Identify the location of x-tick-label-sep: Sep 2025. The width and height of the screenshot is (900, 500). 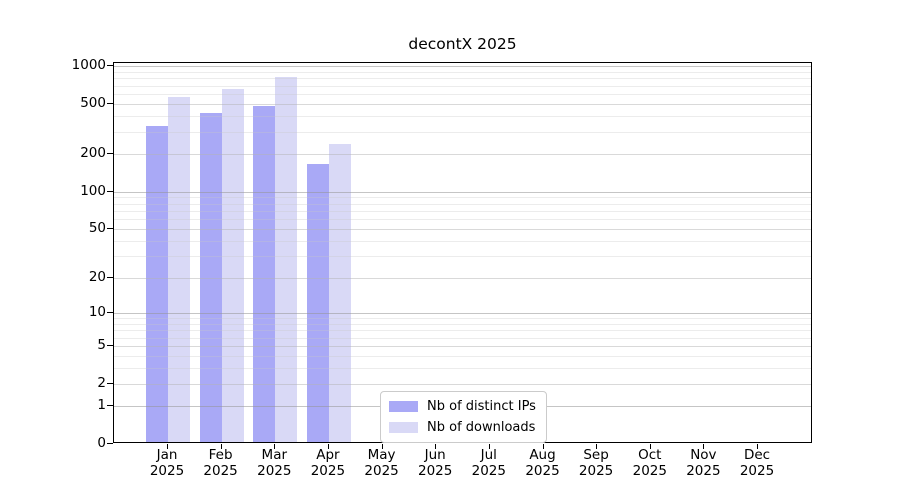
(596, 463).